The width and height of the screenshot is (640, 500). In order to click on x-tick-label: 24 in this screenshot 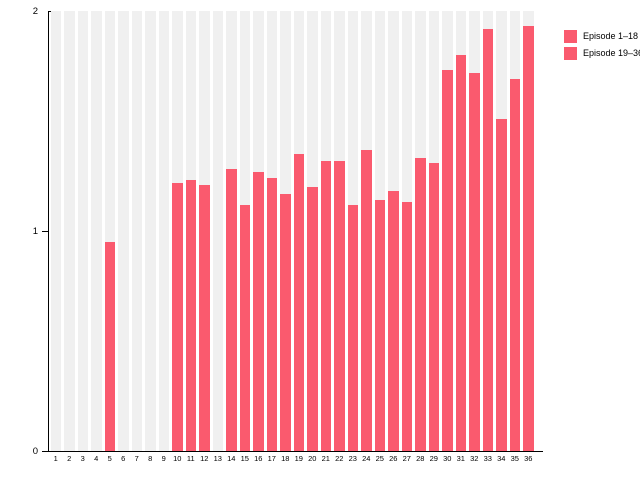, I will do `click(366, 458)`.